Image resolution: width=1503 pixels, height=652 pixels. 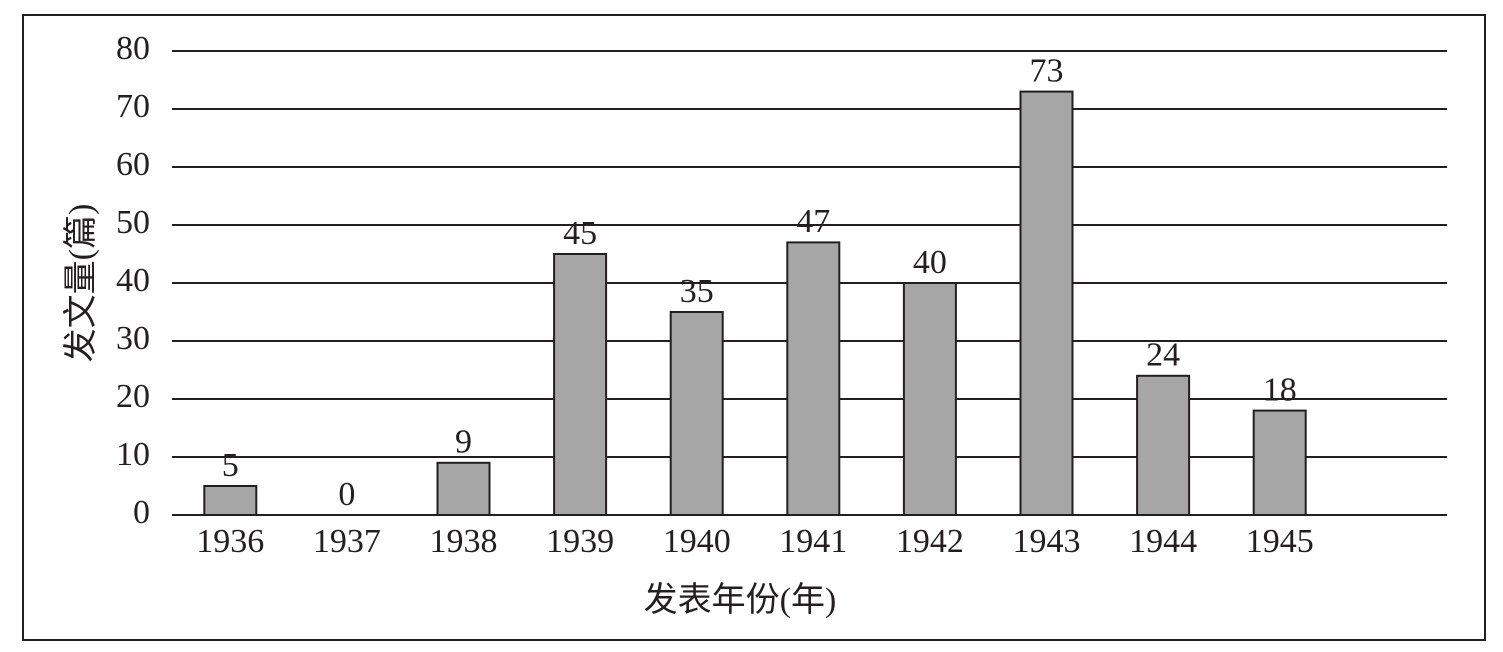 I want to click on y-tick-label: 10, so click(x=133, y=454).